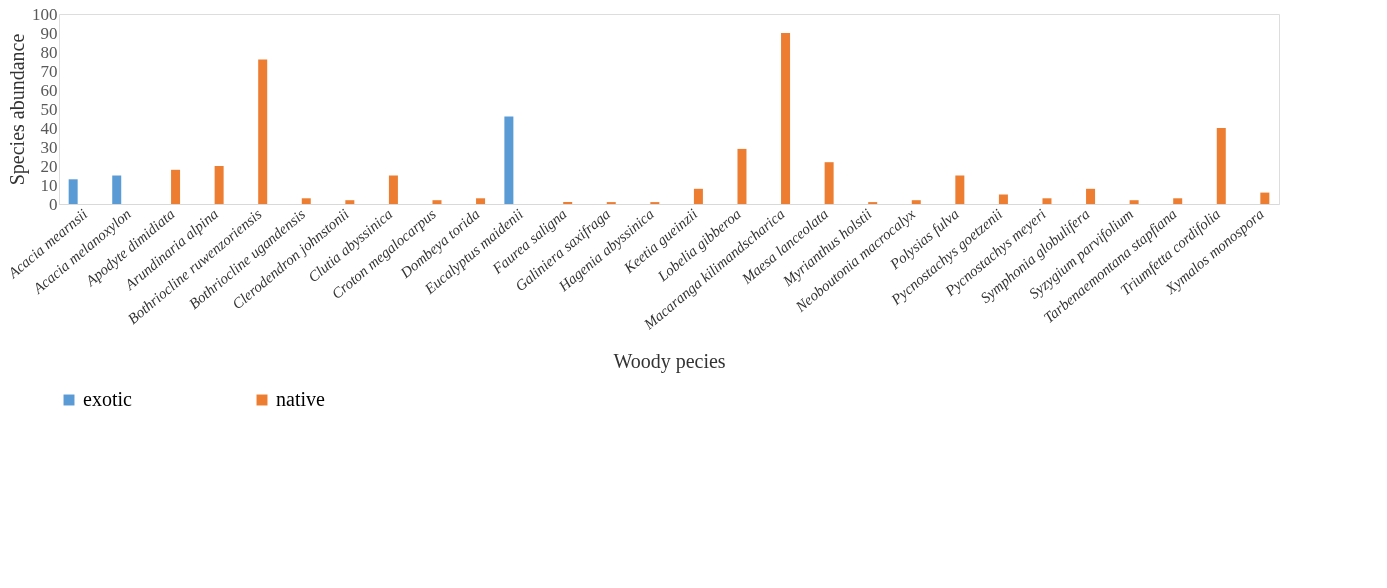 This screenshot has height=588, width=1387. What do you see at coordinates (53, 204) in the screenshot?
I see `y-tick-label: 0` at bounding box center [53, 204].